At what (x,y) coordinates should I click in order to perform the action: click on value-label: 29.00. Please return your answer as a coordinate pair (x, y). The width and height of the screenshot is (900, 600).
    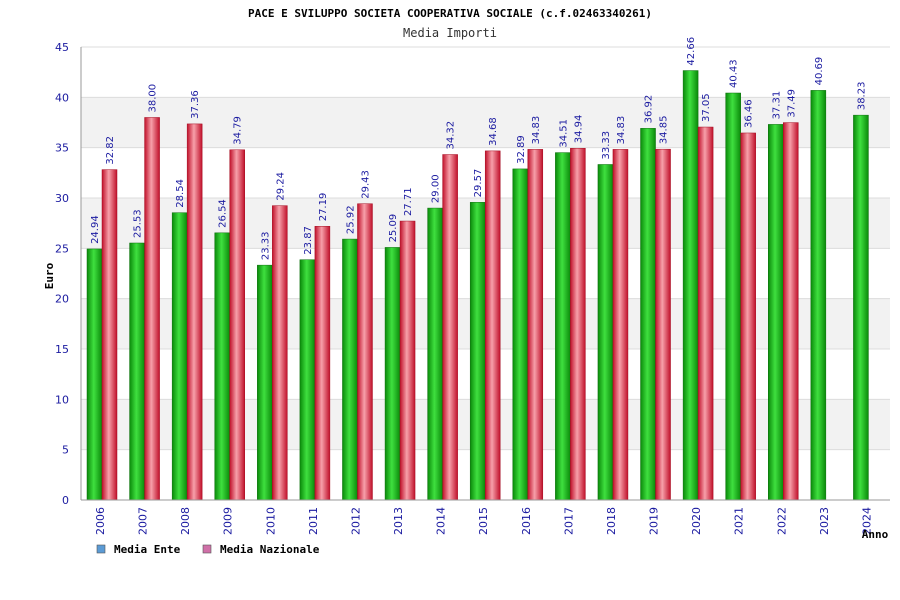
    Looking at the image, I should click on (436, 188).